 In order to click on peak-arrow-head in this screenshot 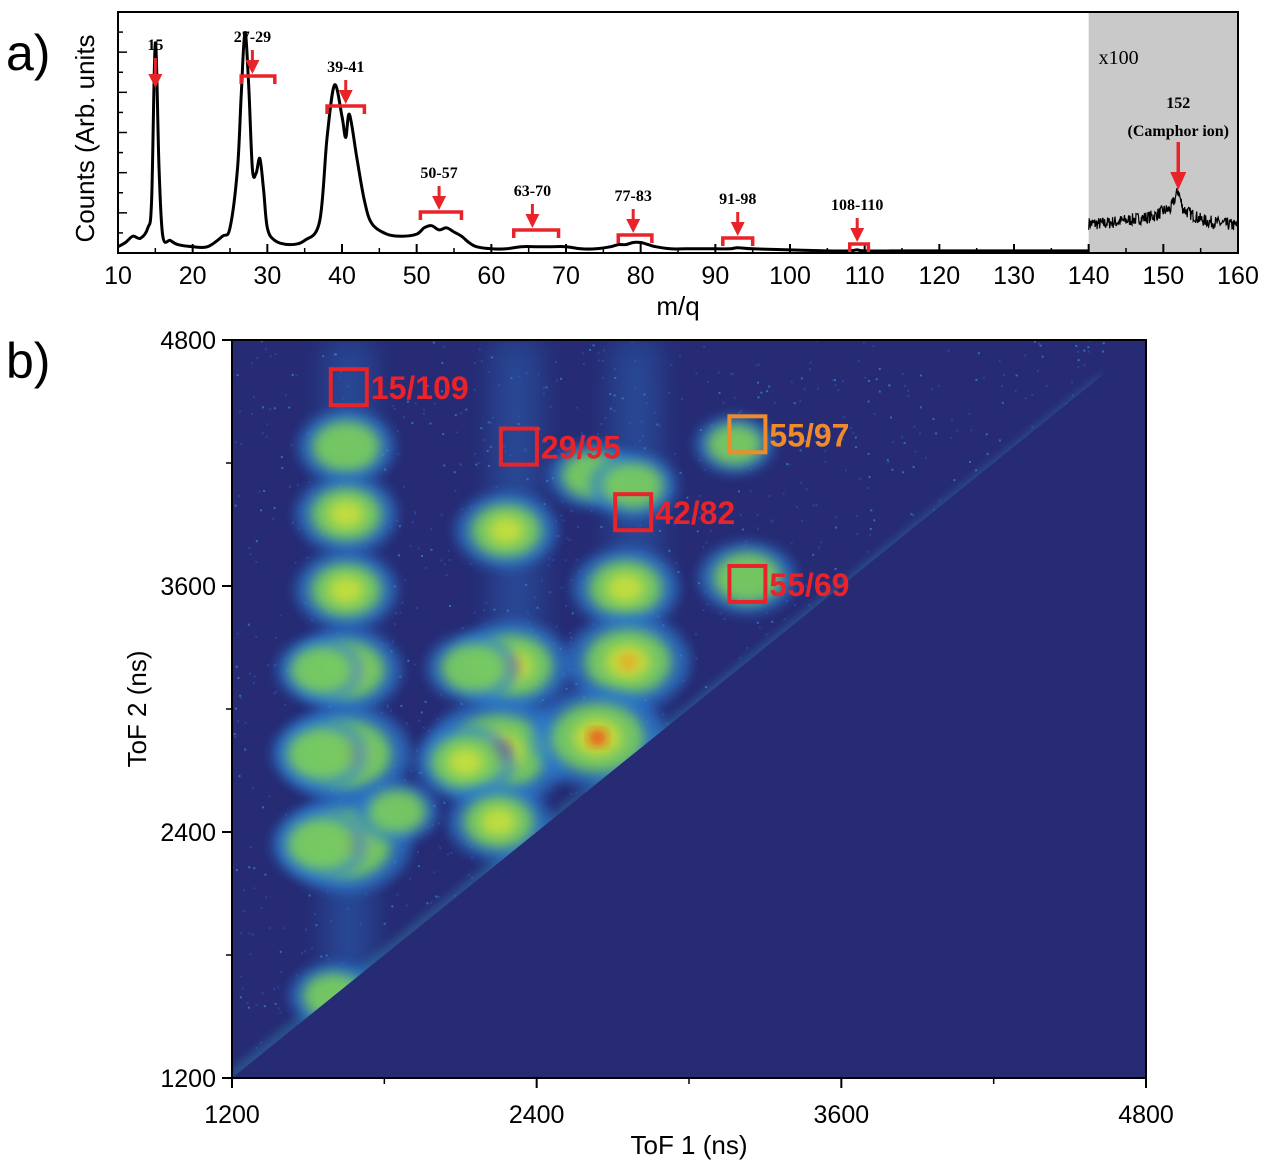, I will do `click(633, 226)`.